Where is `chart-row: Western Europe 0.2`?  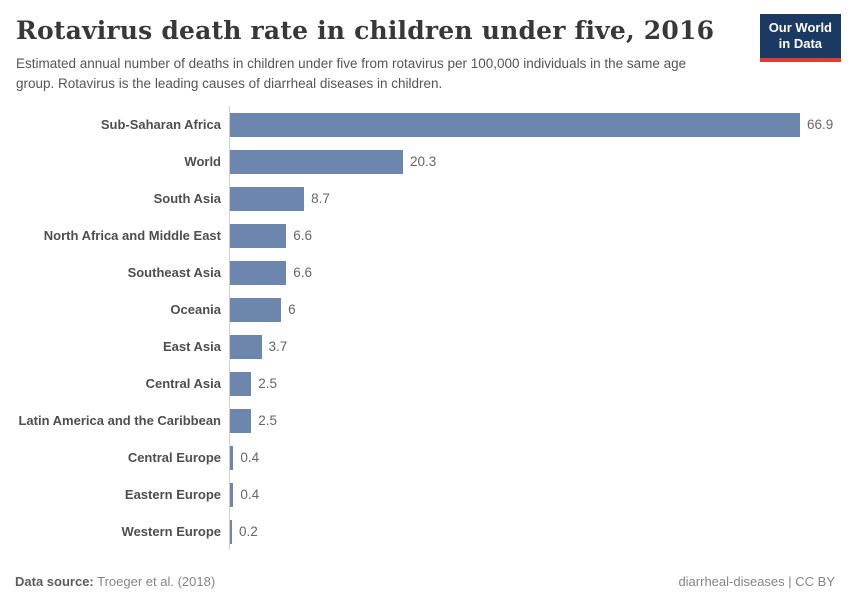
chart-row: Western Europe 0.2 is located at coordinates (425, 531).